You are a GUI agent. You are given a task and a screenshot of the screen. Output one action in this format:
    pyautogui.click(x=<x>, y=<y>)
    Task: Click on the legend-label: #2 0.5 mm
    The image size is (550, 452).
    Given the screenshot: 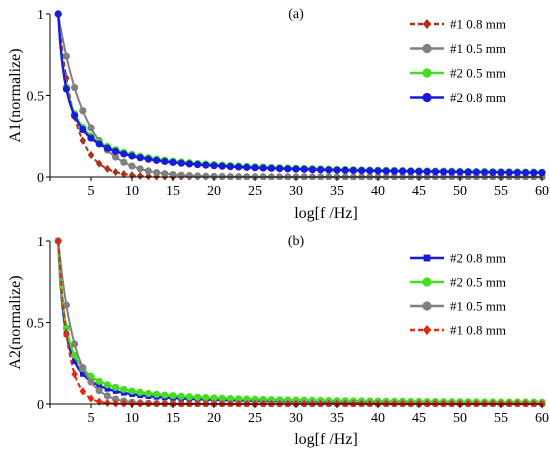 What is the action you would take?
    pyautogui.click(x=478, y=282)
    